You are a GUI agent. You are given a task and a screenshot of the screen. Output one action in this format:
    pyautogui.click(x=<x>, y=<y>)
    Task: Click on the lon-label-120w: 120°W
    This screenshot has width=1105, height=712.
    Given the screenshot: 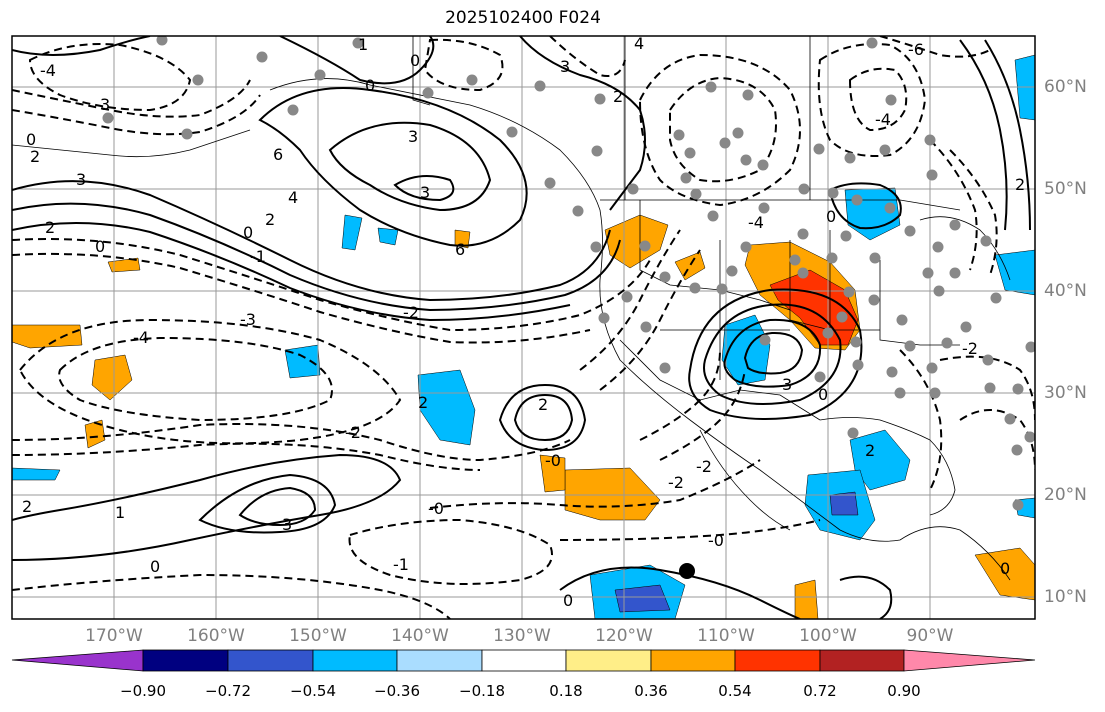 What is the action you would take?
    pyautogui.click(x=624, y=636)
    